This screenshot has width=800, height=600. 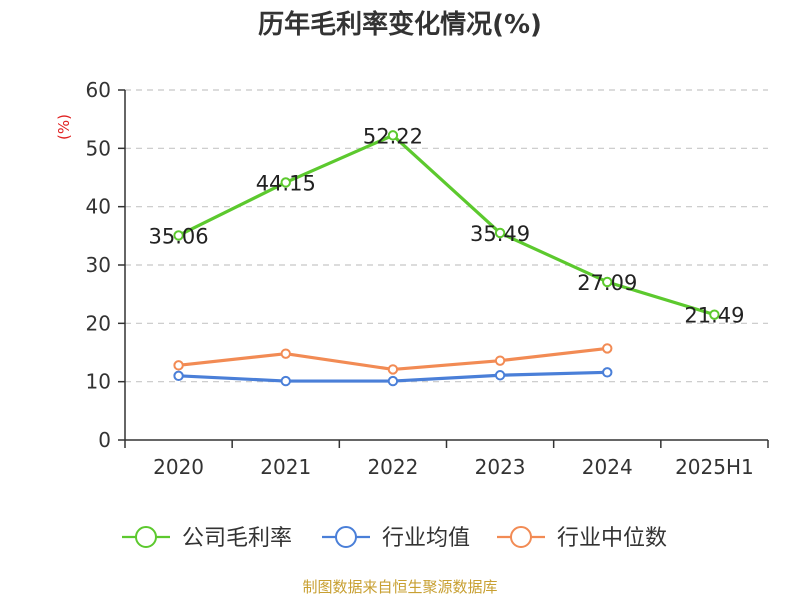 What do you see at coordinates (178, 467) in the screenshot?
I see `x-tick-label: 2020` at bounding box center [178, 467].